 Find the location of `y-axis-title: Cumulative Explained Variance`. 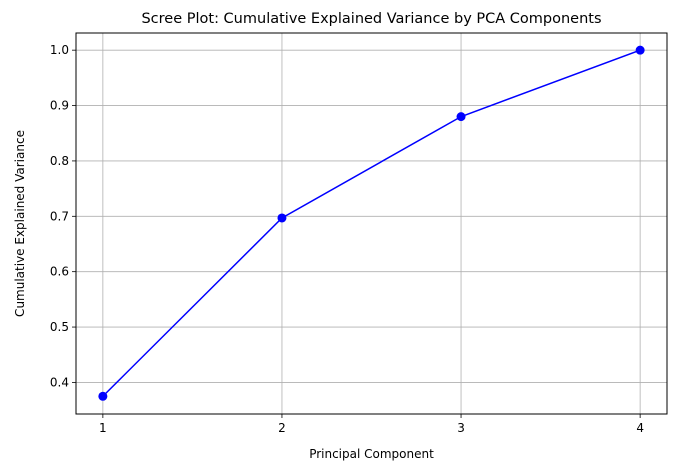

y-axis-title: Cumulative Explained Variance is located at coordinates (20, 223).